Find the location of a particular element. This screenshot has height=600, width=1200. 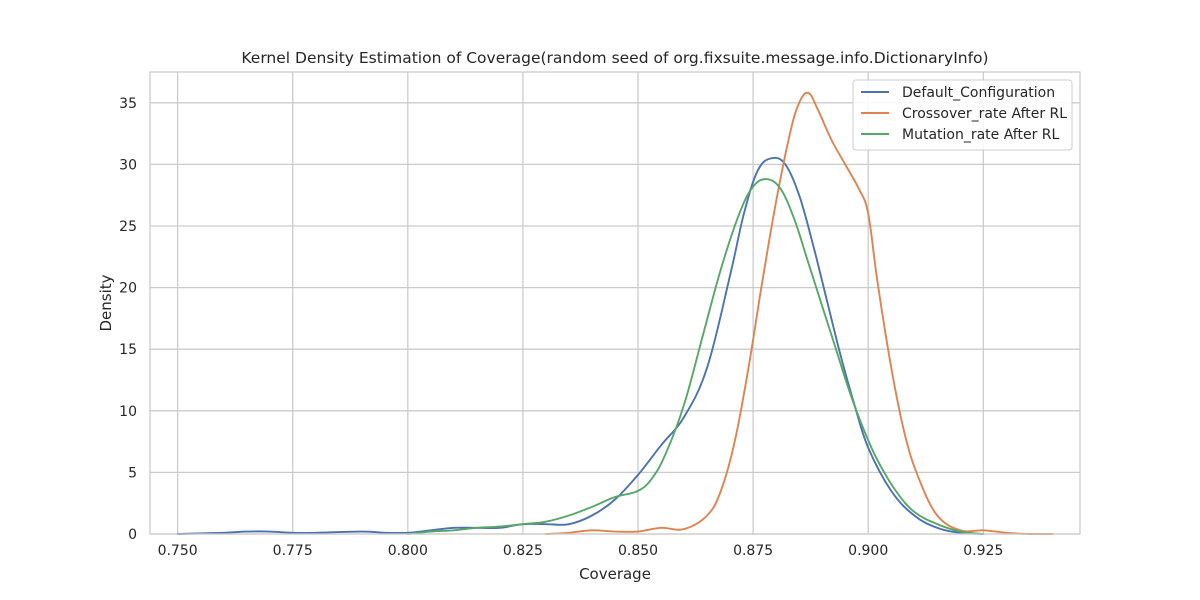

y-tick-label: 30 is located at coordinates (128, 165).